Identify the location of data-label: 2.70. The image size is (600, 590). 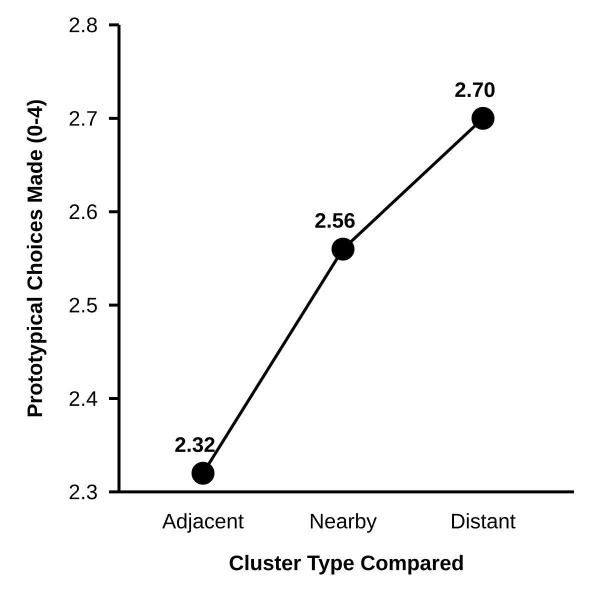
(475, 90).